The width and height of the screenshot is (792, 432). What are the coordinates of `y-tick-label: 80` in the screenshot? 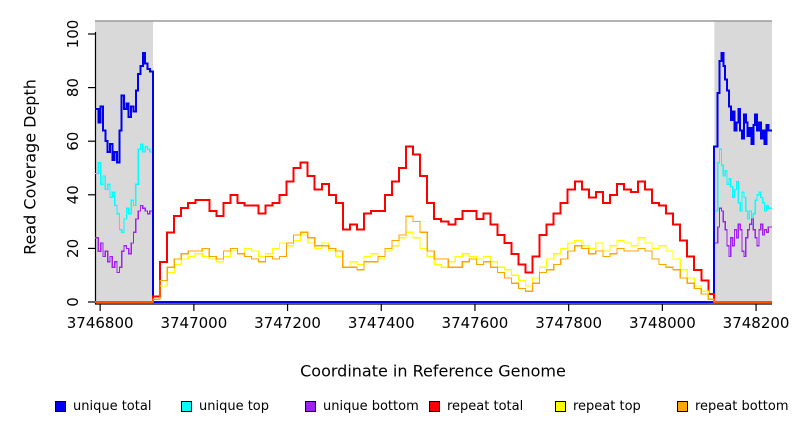 It's located at (73, 87).